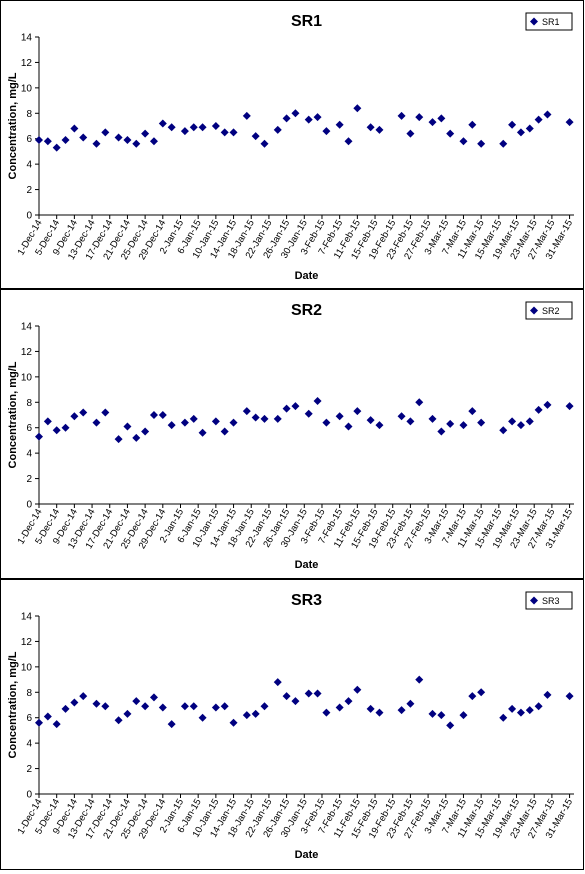  What do you see at coordinates (29, 744) in the screenshot?
I see `y-tick-label: 4` at bounding box center [29, 744].